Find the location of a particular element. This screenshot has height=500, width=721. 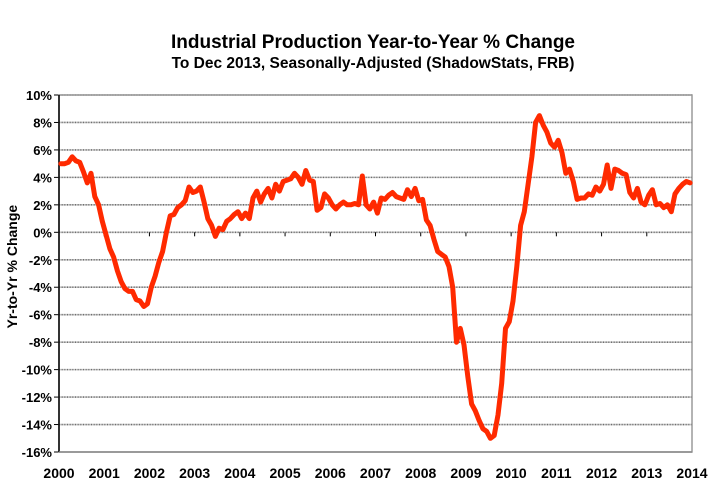

x-tick-label: 2010 is located at coordinates (511, 473).